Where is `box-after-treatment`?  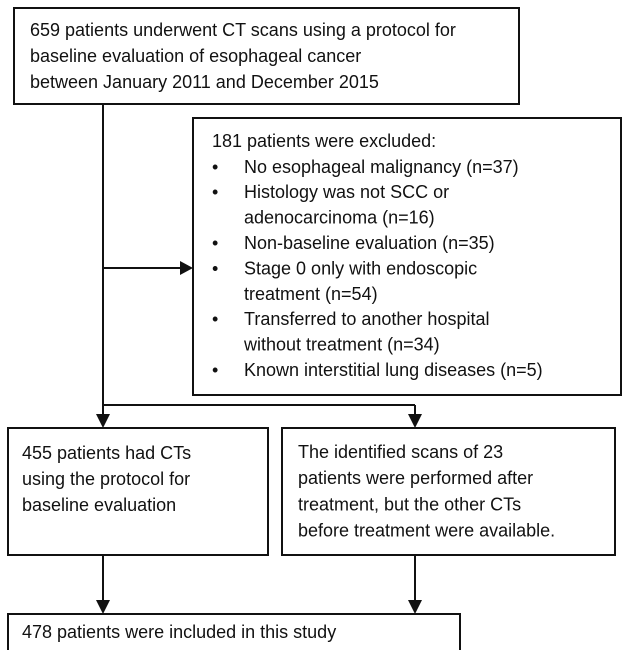 box-after-treatment is located at coordinates (448, 491).